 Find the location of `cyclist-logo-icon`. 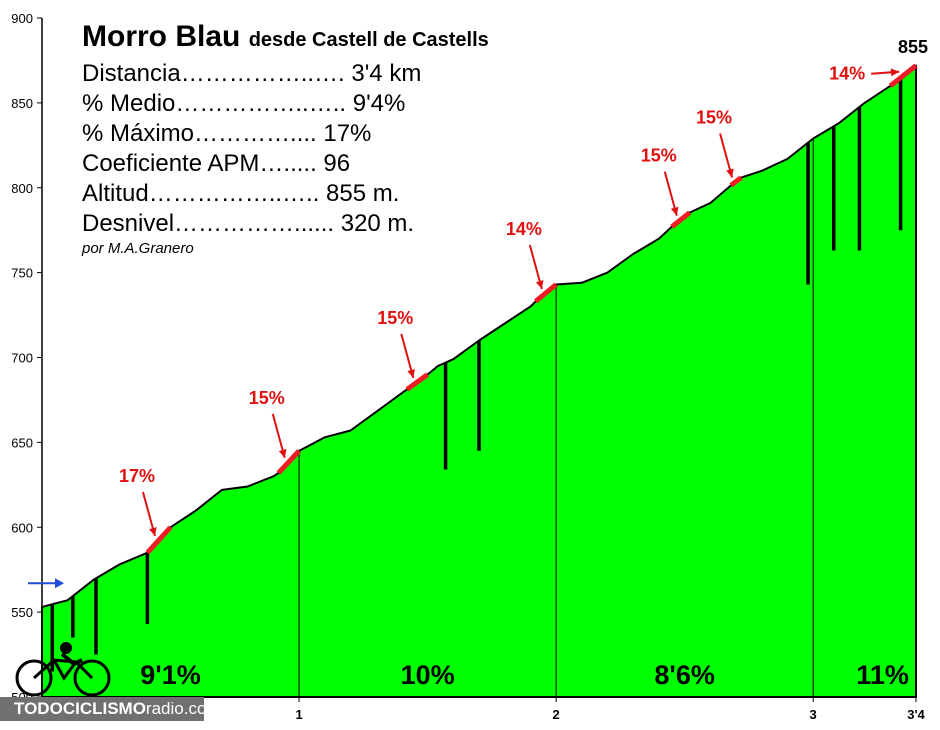

cyclist-logo-icon is located at coordinates (63, 669).